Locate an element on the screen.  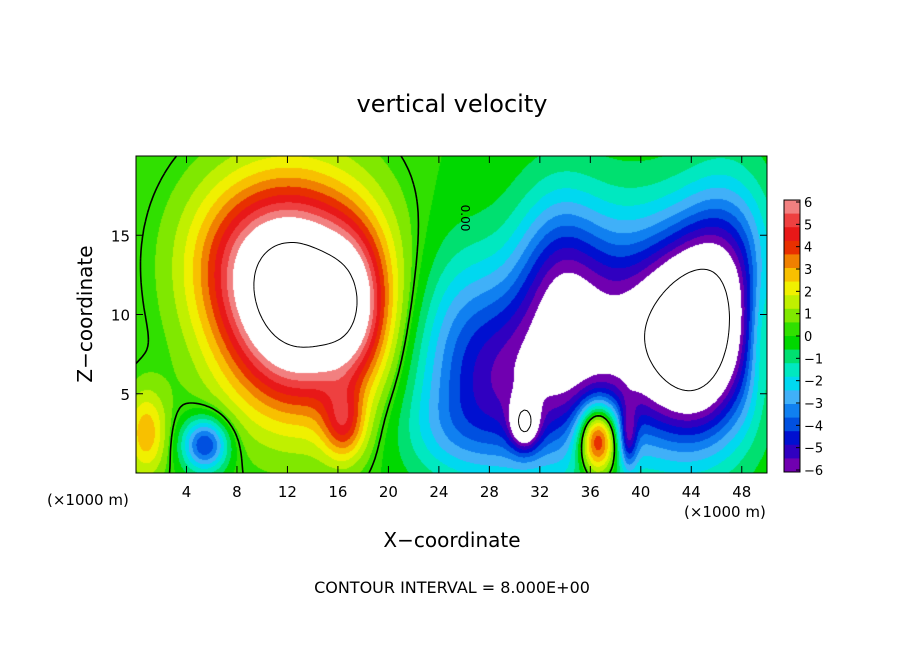
colorbar-label: 4 is located at coordinates (808, 248).